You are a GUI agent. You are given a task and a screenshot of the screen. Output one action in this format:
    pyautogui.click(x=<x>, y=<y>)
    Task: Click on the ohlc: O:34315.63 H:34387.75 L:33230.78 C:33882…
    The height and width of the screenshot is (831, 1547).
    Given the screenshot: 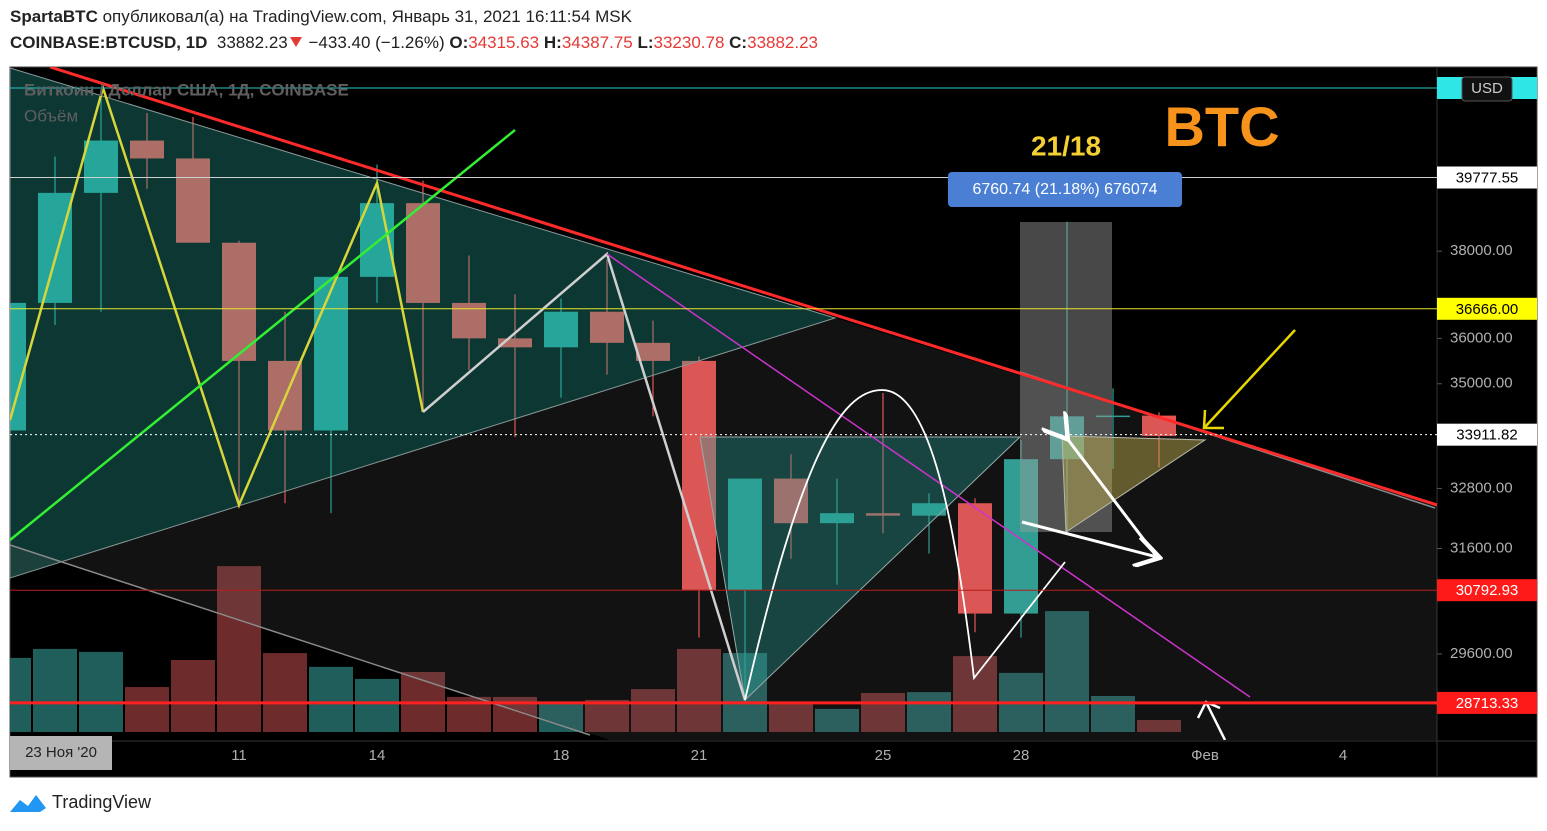 What is the action you would take?
    pyautogui.click(x=633, y=42)
    